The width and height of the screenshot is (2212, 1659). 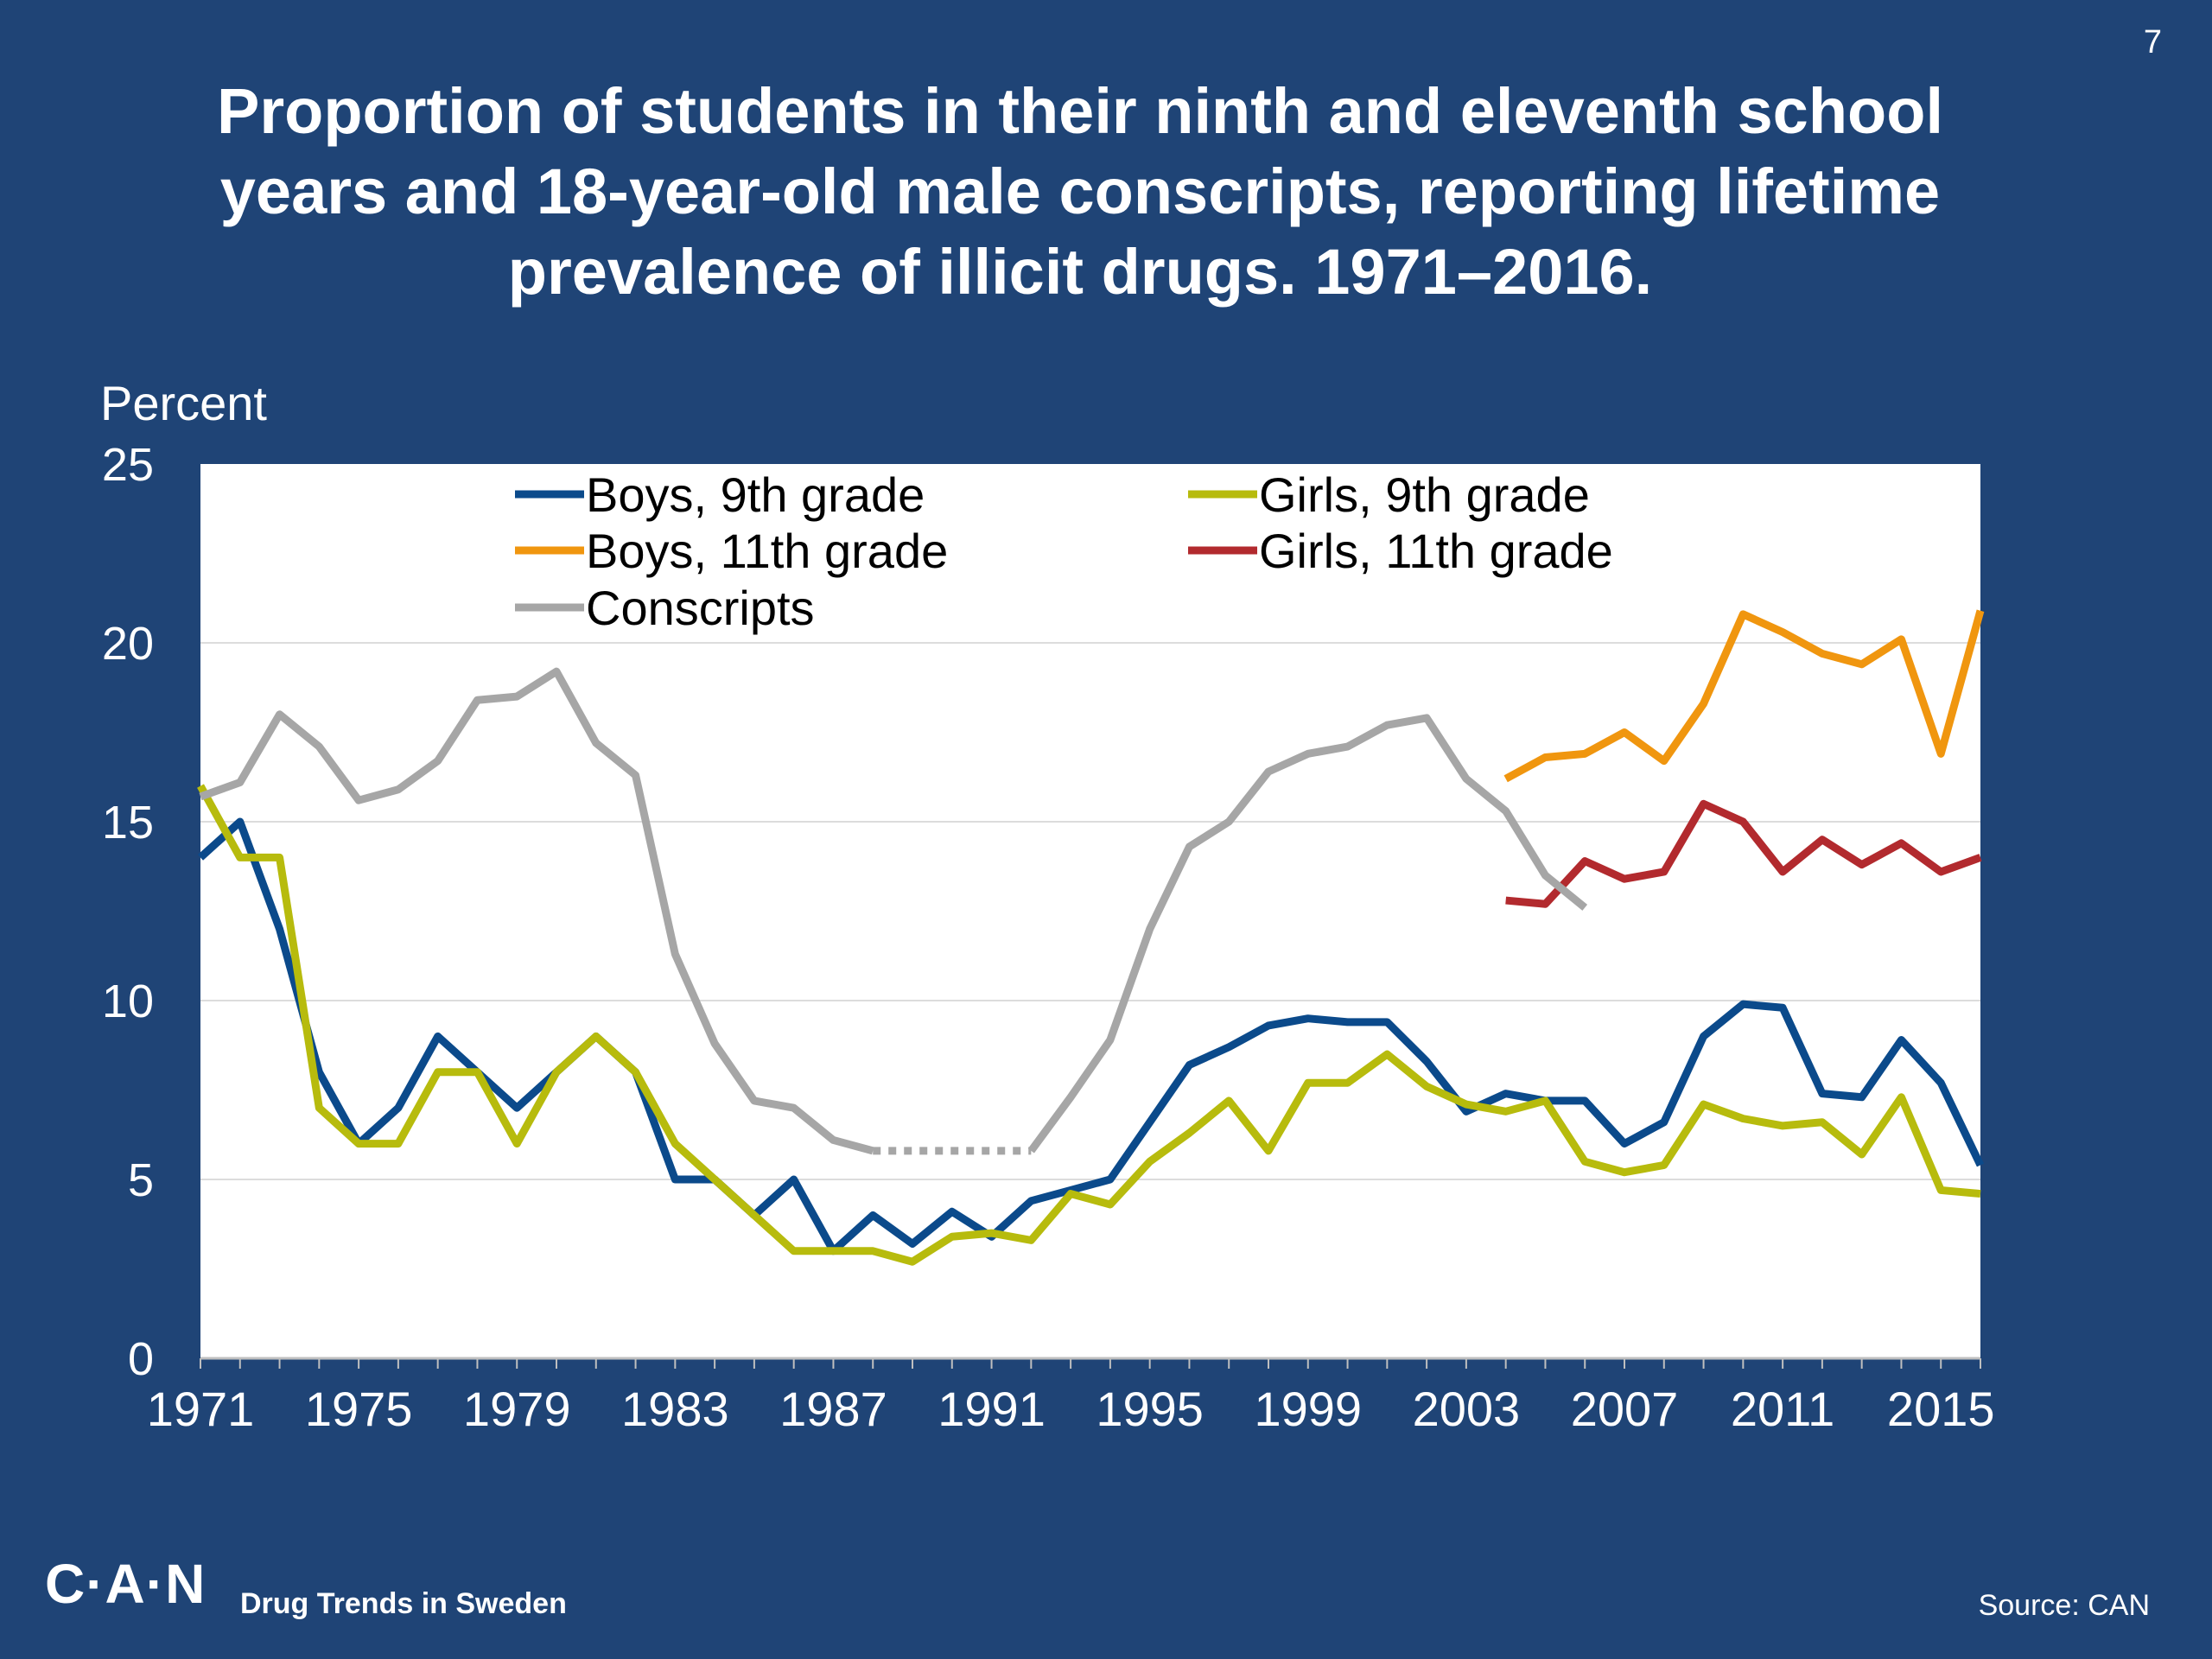 What do you see at coordinates (2064, 1605) in the screenshot?
I see `source-note: Source: CAN` at bounding box center [2064, 1605].